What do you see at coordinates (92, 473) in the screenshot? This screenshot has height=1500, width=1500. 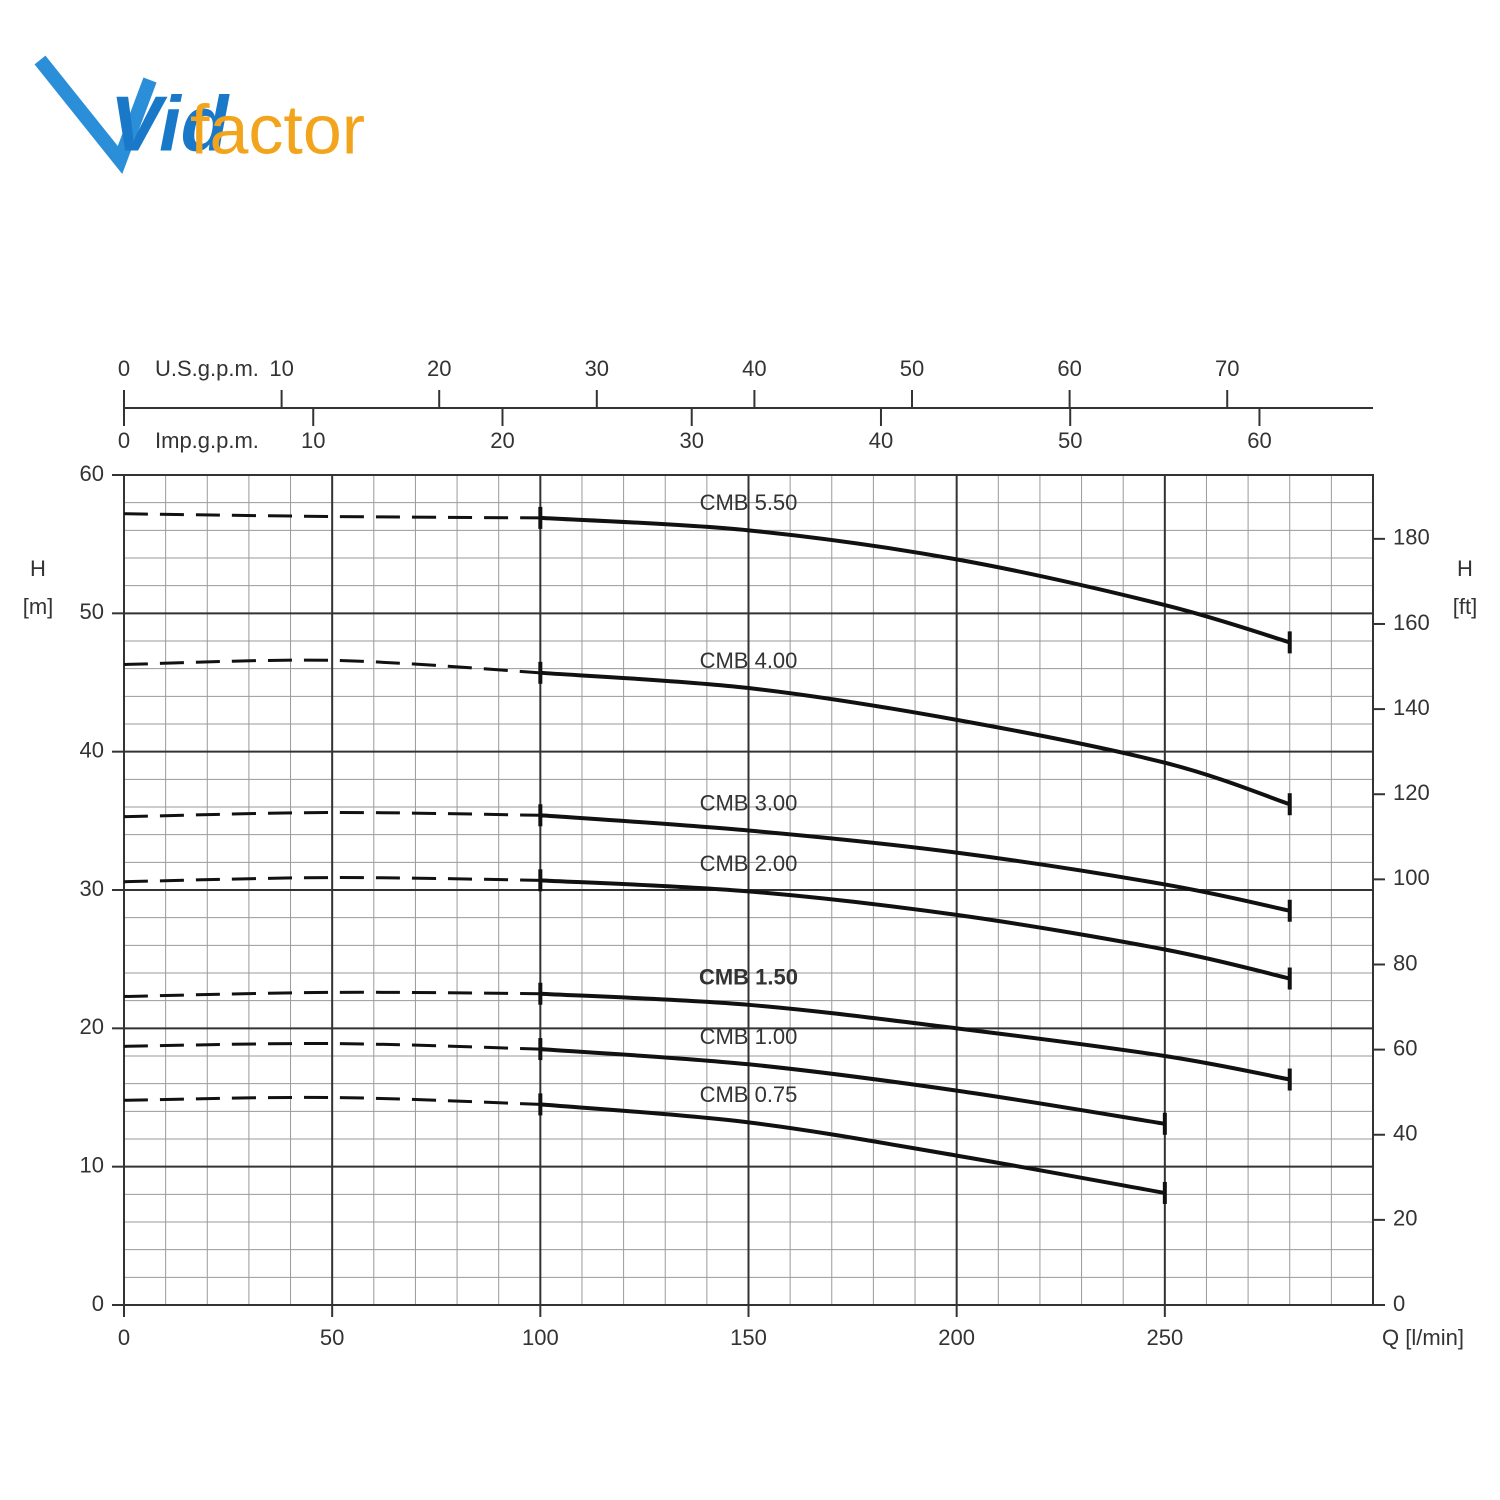 I see `y-tick-label: 60` at bounding box center [92, 473].